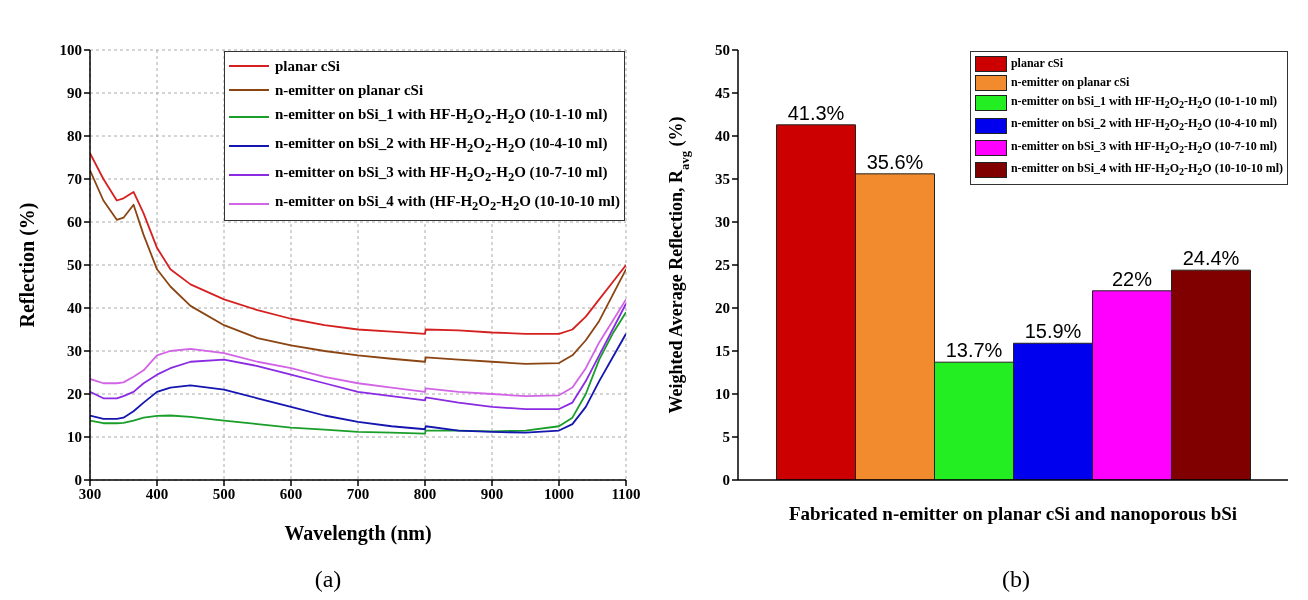 This screenshot has width=1308, height=600. I want to click on data-label: 35.6%, so click(895, 161).